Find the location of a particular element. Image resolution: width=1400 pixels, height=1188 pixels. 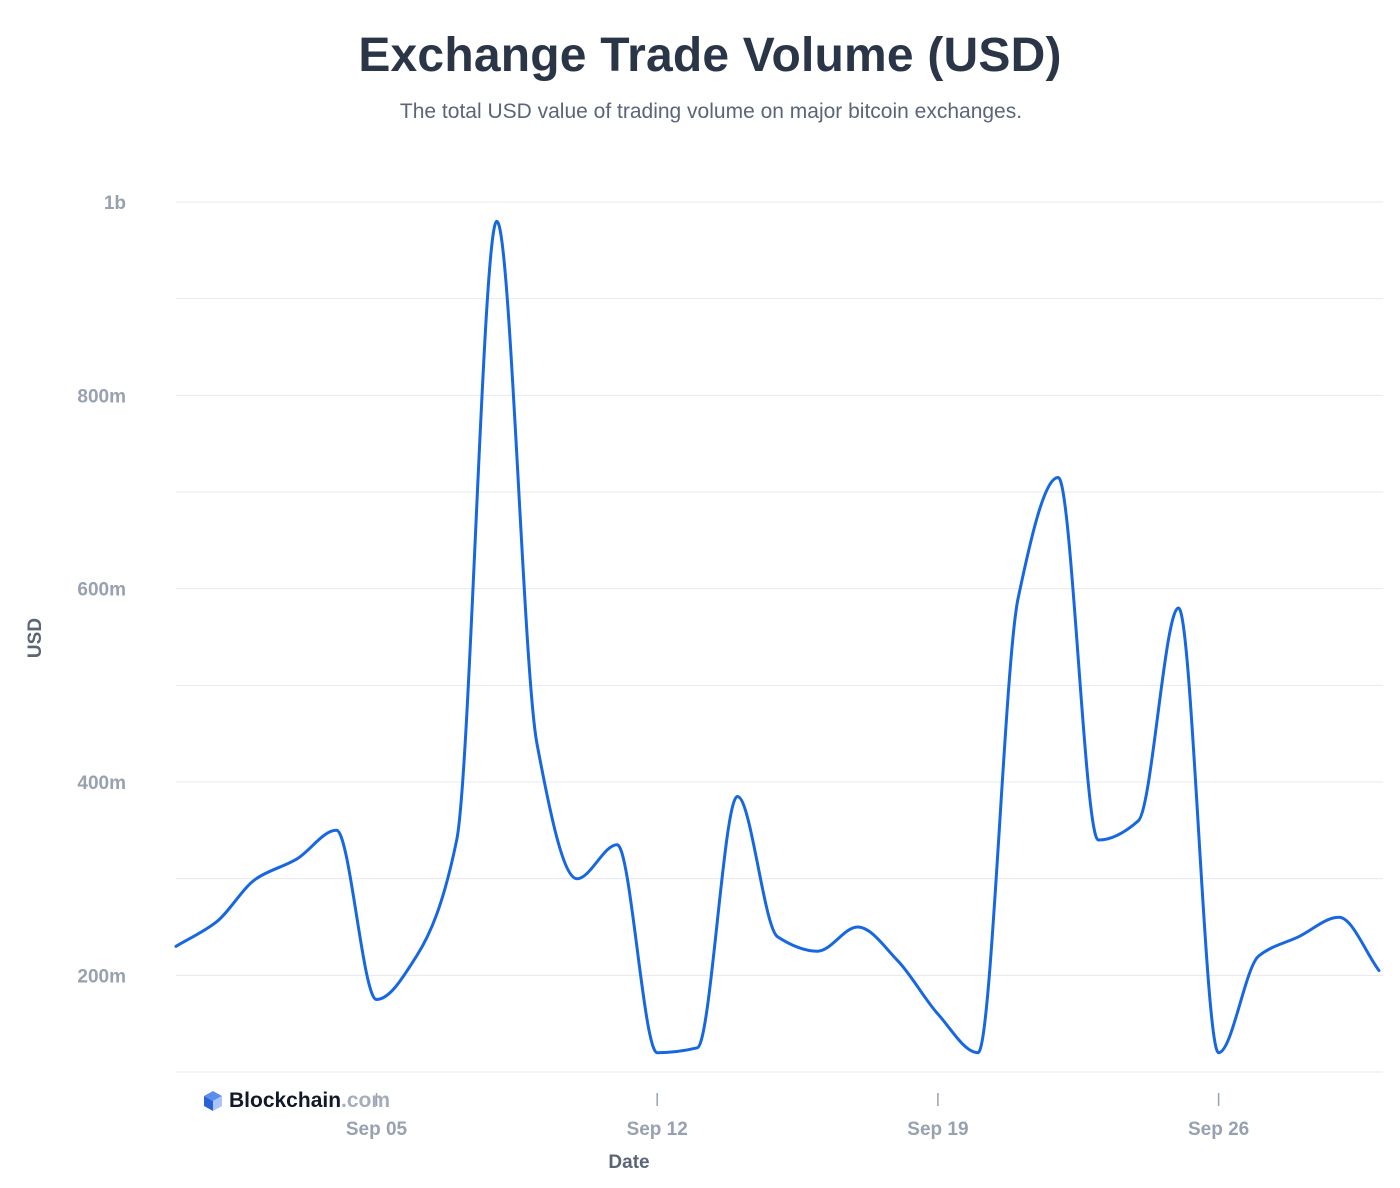

x-tick-label: Sep 05 is located at coordinates (377, 1129).